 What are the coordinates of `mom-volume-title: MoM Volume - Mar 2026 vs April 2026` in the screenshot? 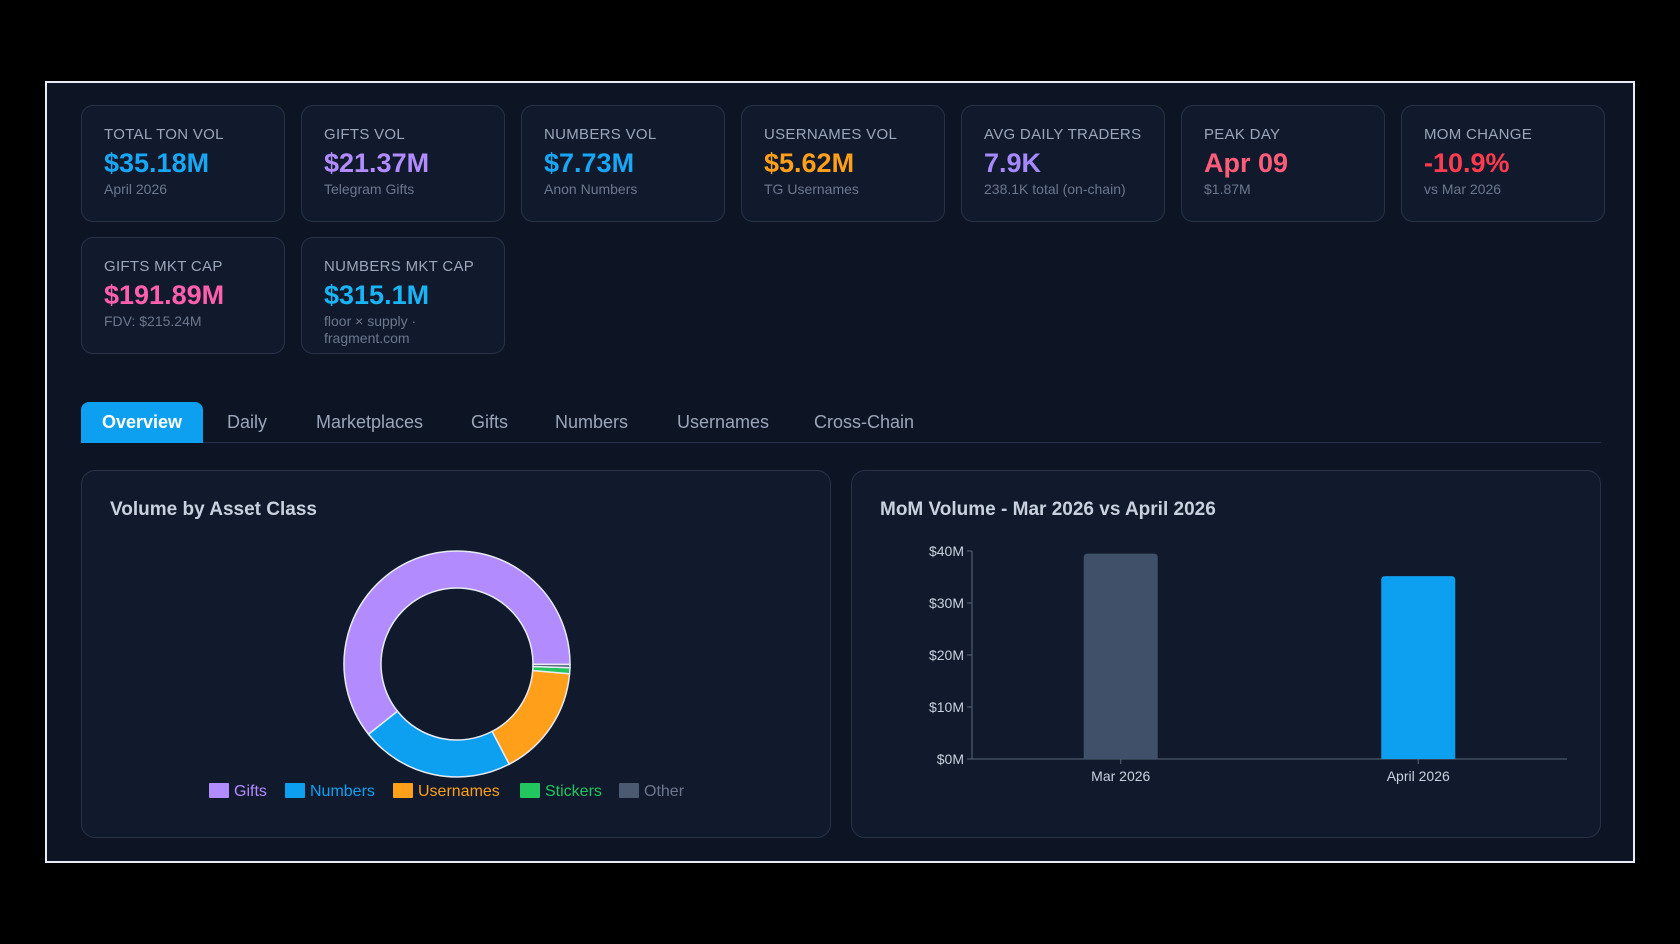 It's located at (1048, 509).